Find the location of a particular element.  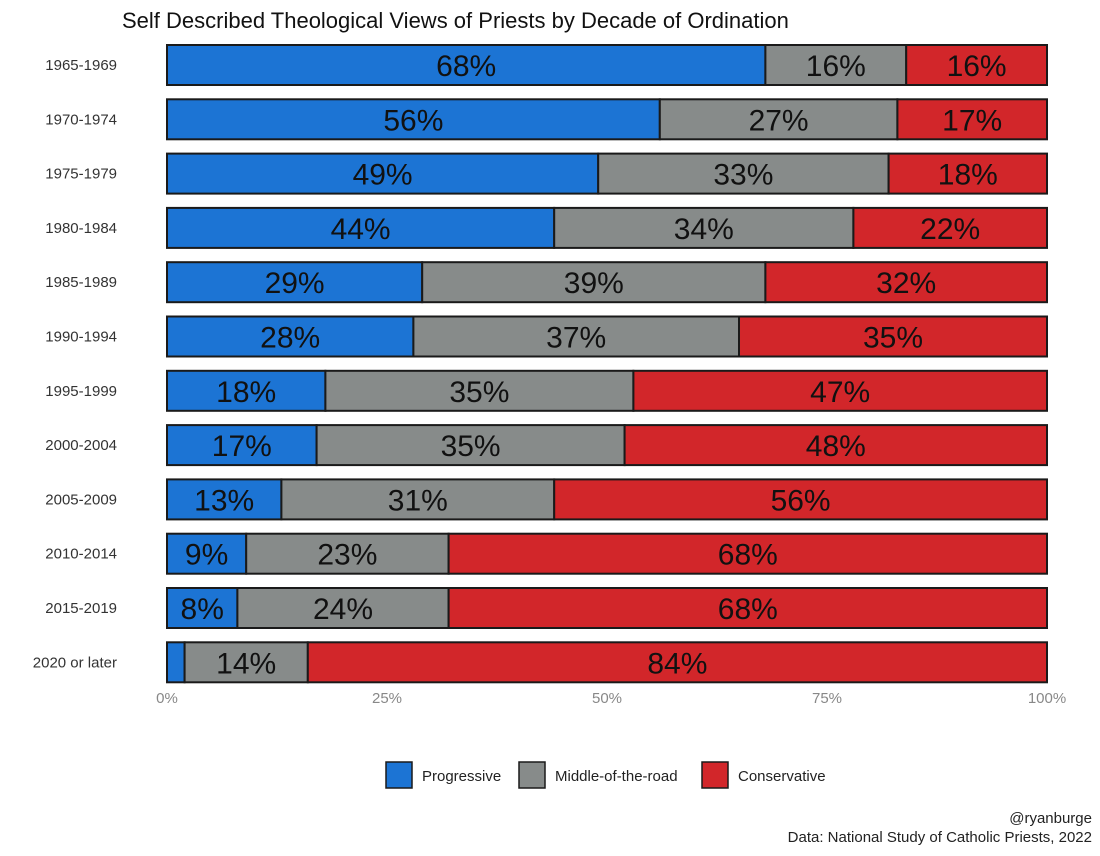

category-label: 1965-1969 is located at coordinates (81, 65).